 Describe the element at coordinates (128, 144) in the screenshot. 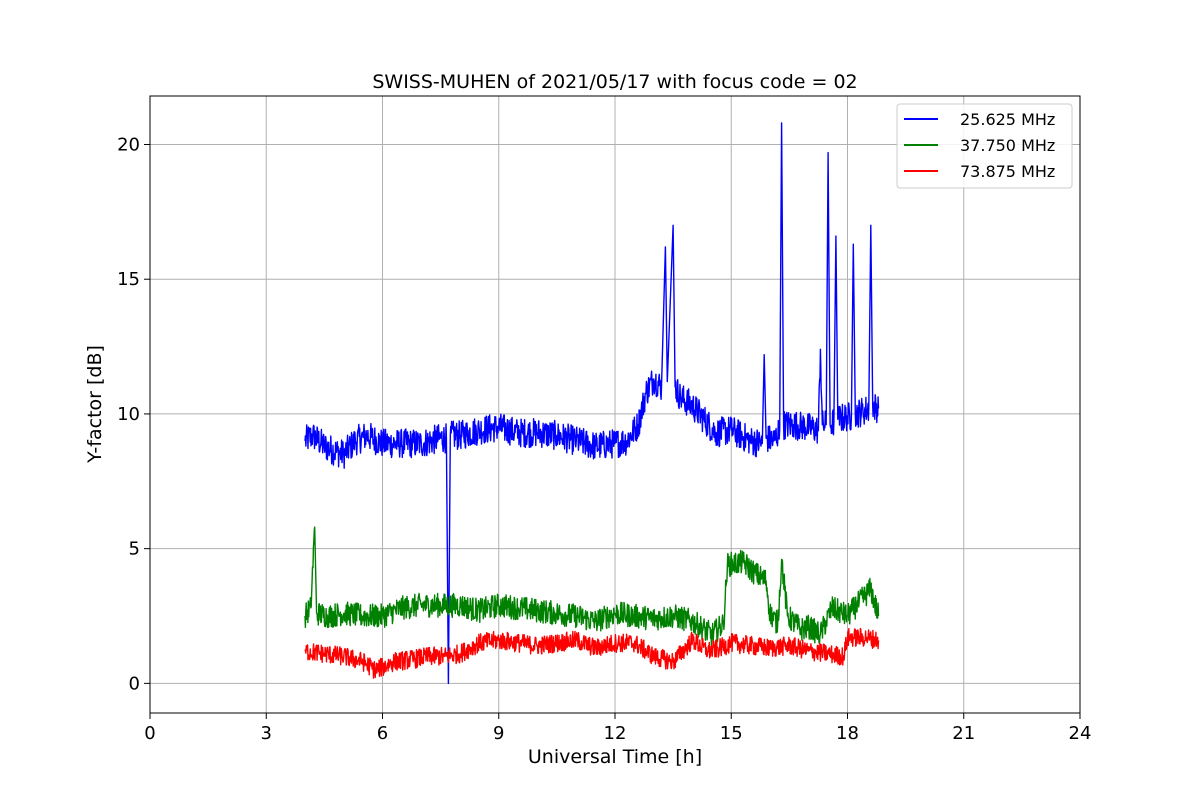

I see `y-tick-label: 20` at that location.